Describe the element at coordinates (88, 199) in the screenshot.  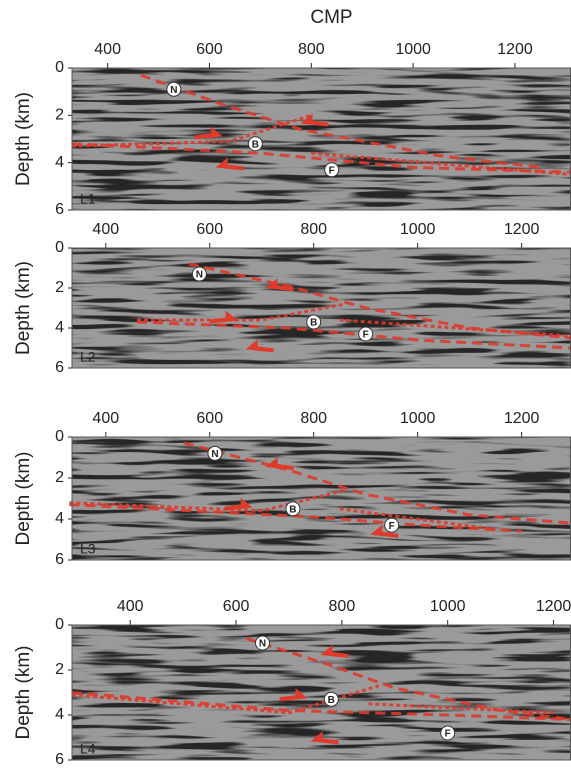
I see `panel-label: L1` at that location.